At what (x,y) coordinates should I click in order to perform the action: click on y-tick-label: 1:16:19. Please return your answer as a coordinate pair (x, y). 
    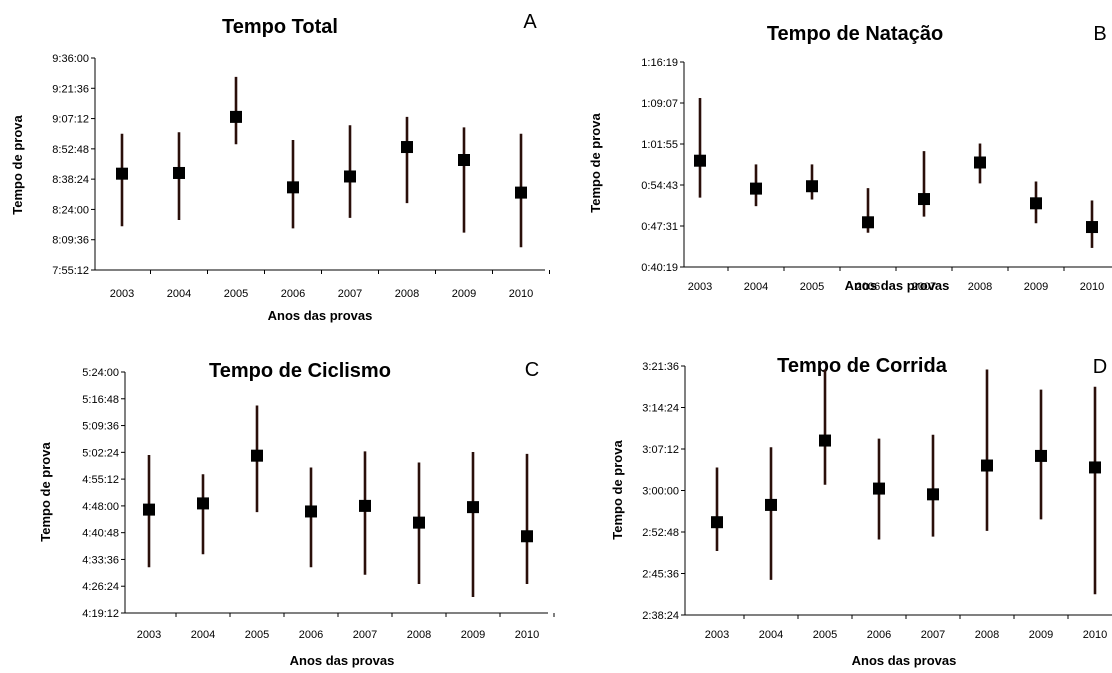
    Looking at the image, I should click on (659, 63).